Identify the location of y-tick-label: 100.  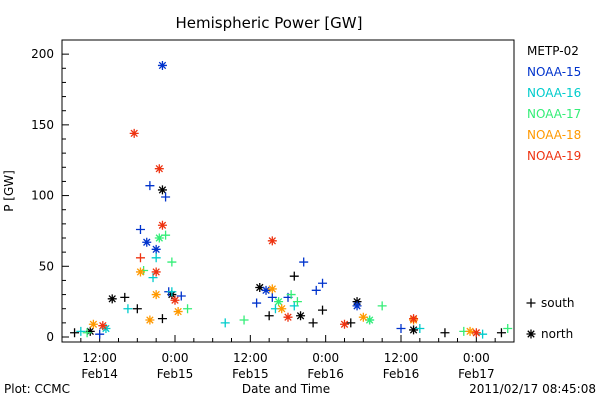
(42, 196).